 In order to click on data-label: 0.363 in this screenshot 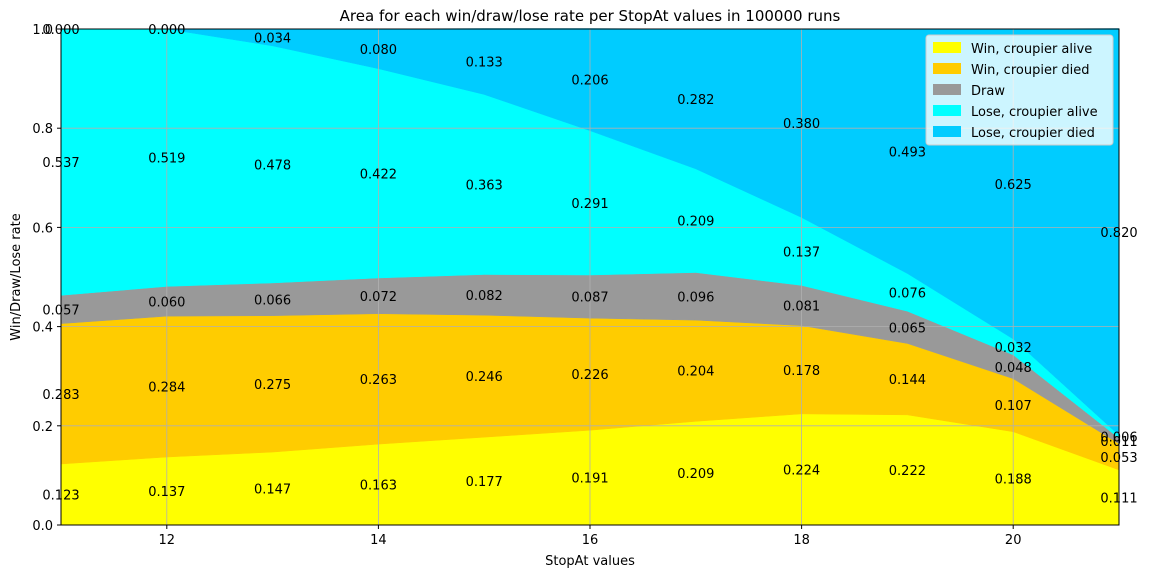, I will do `click(484, 185)`.